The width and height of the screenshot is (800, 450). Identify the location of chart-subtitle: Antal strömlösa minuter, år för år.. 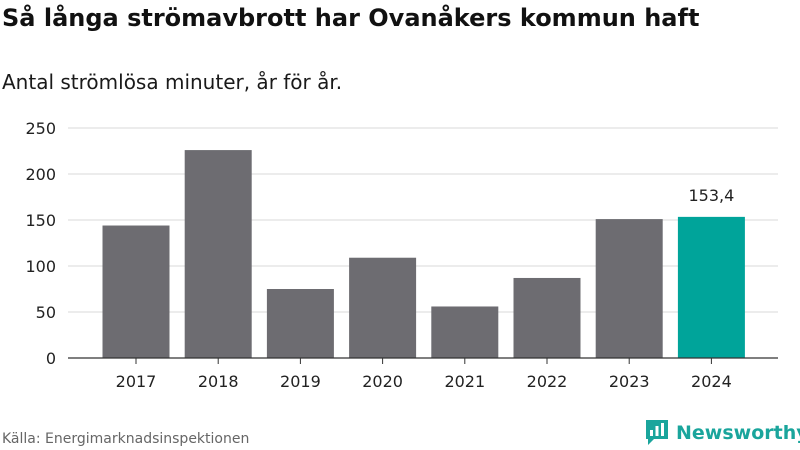
(172, 82).